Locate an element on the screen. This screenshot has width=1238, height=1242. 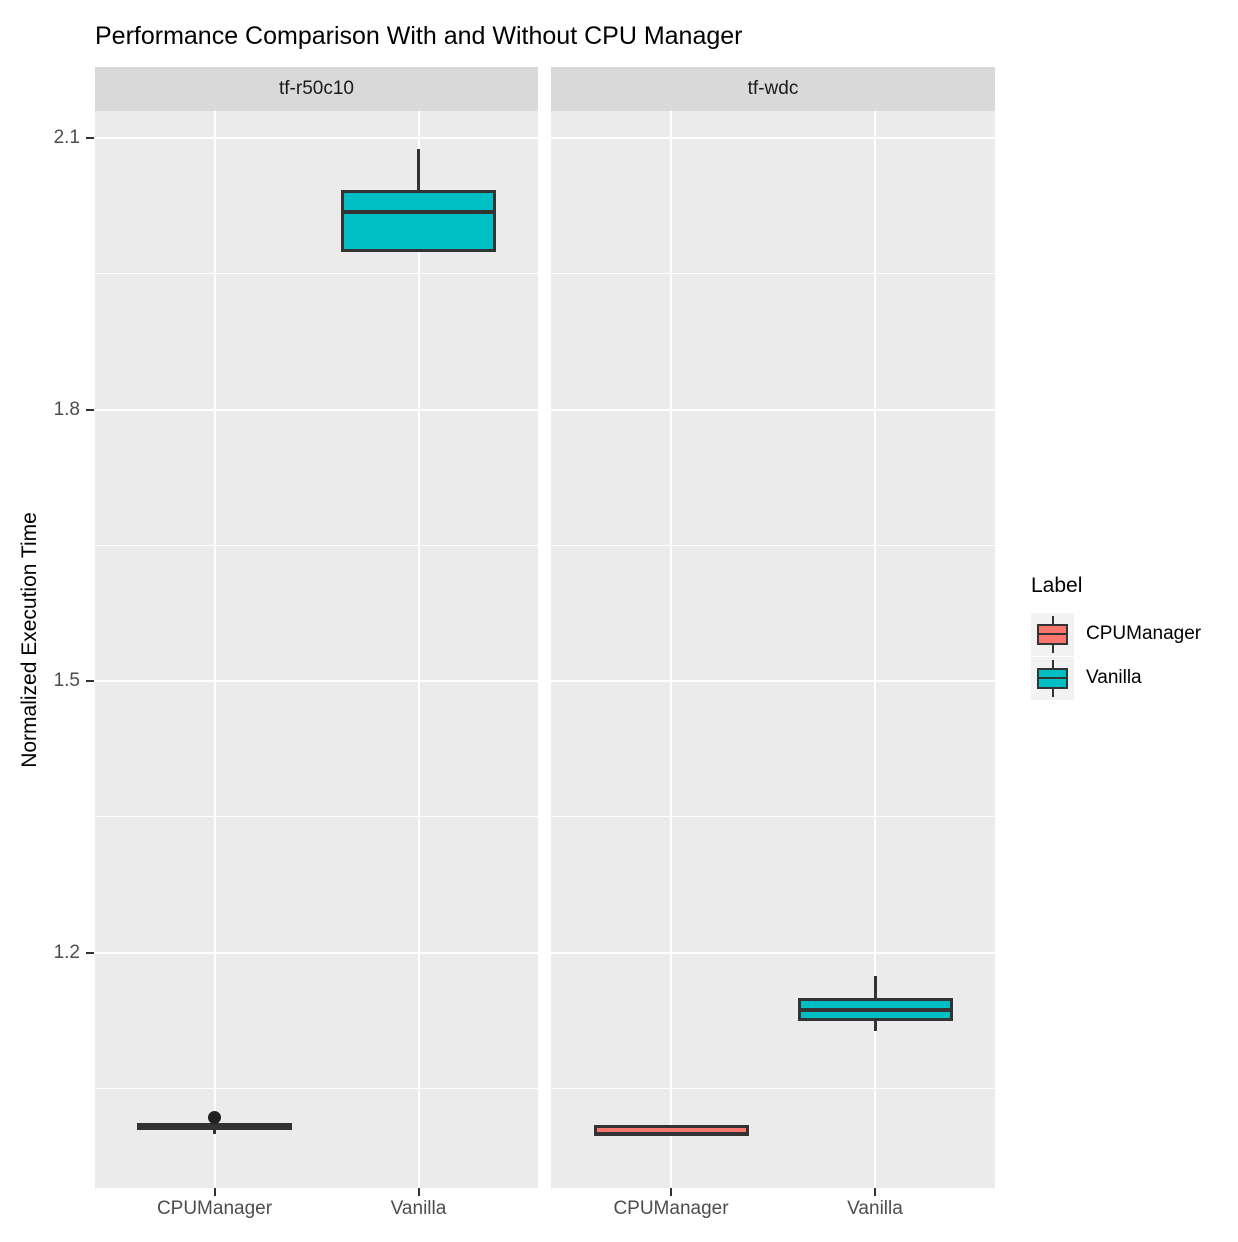
y-tick-label: 1.2 is located at coordinates (66, 952).